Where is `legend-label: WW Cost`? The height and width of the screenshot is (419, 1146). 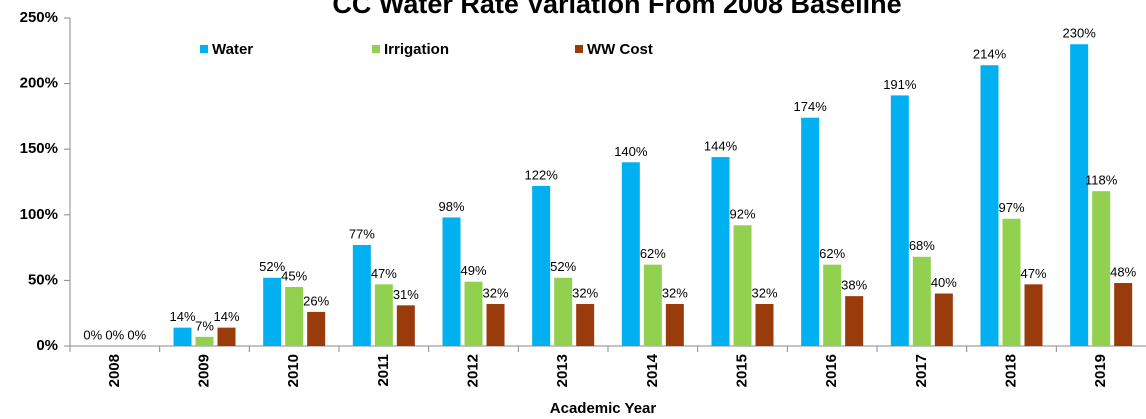
legend-label: WW Cost is located at coordinates (620, 49).